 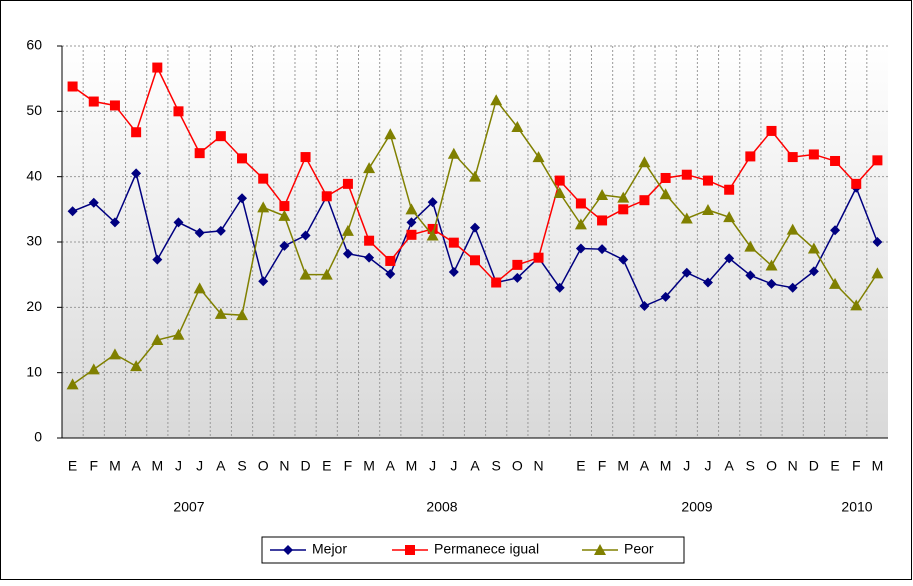 I want to click on legend-label: Mejor, so click(x=329, y=549).